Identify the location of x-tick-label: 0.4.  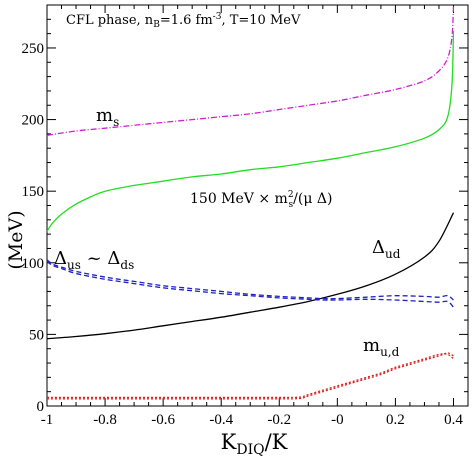
(453, 420).